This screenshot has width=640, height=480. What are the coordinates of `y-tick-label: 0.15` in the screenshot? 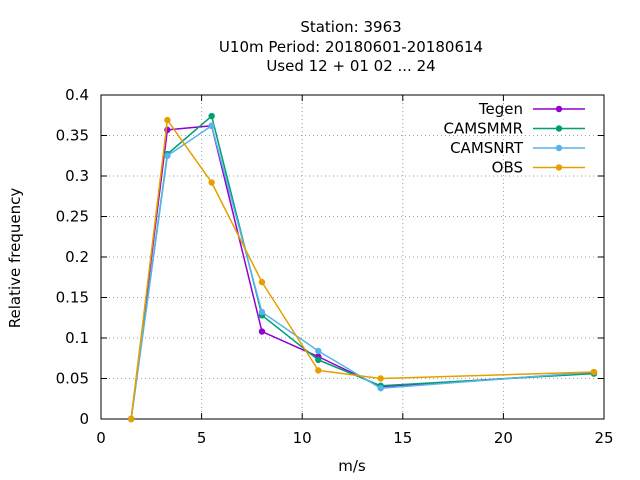 It's located at (72, 298).